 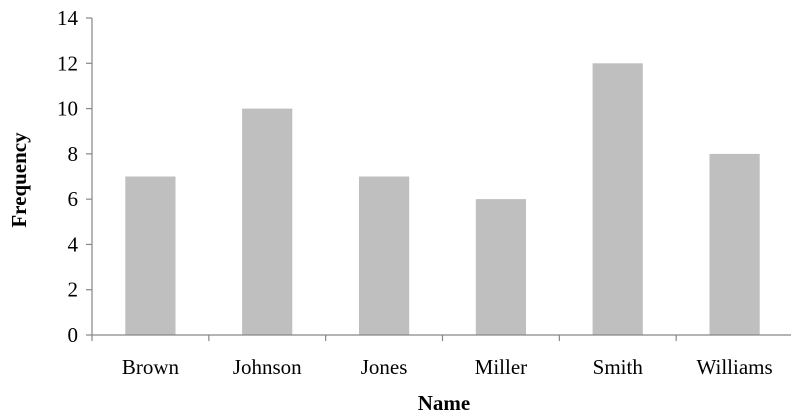 I want to click on bar-miller, so click(x=500, y=267).